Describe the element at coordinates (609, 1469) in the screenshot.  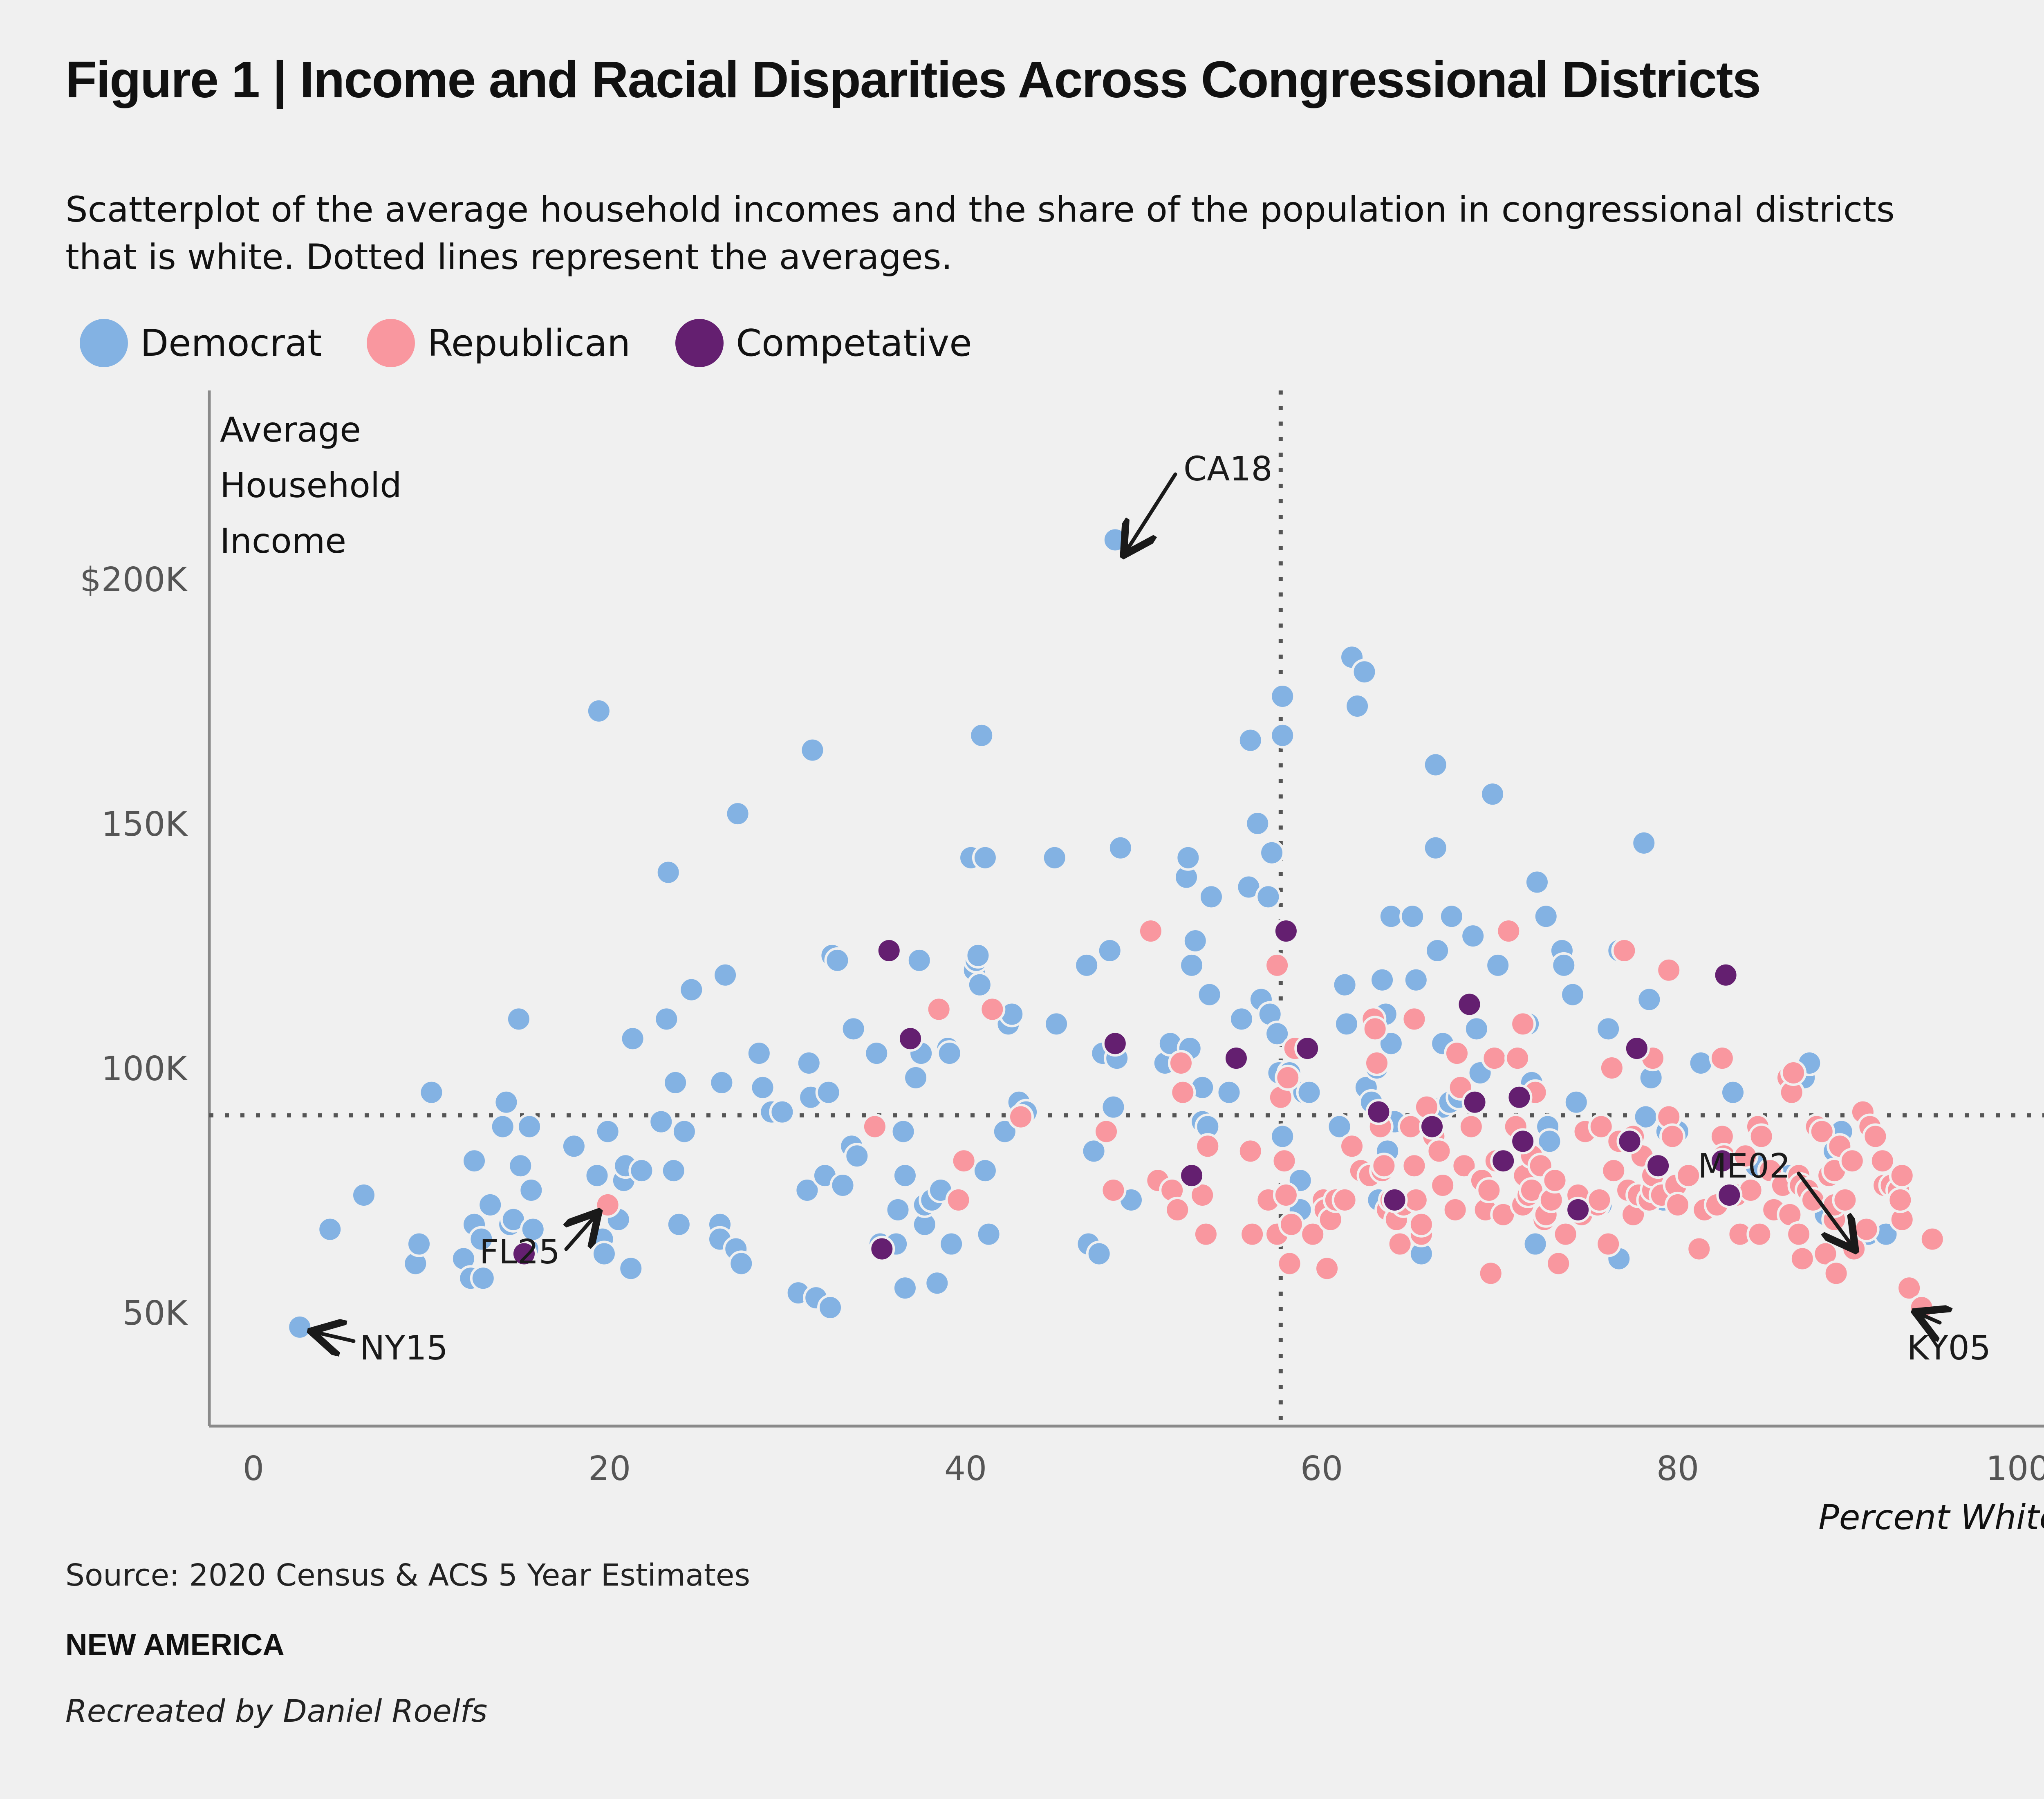
I see `x-tick-label: 20` at that location.